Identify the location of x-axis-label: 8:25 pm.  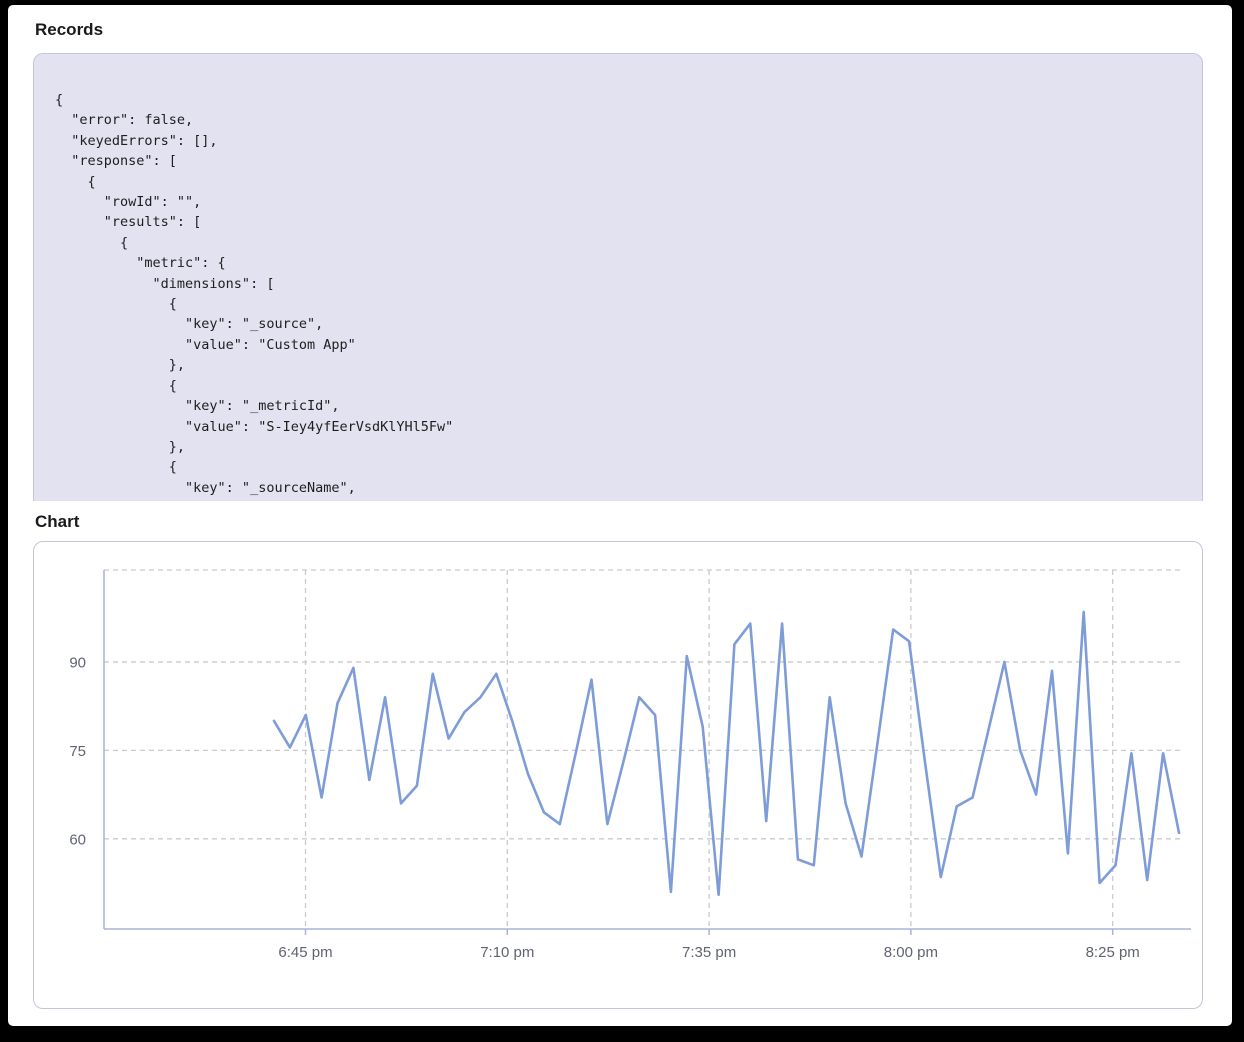
(1113, 952).